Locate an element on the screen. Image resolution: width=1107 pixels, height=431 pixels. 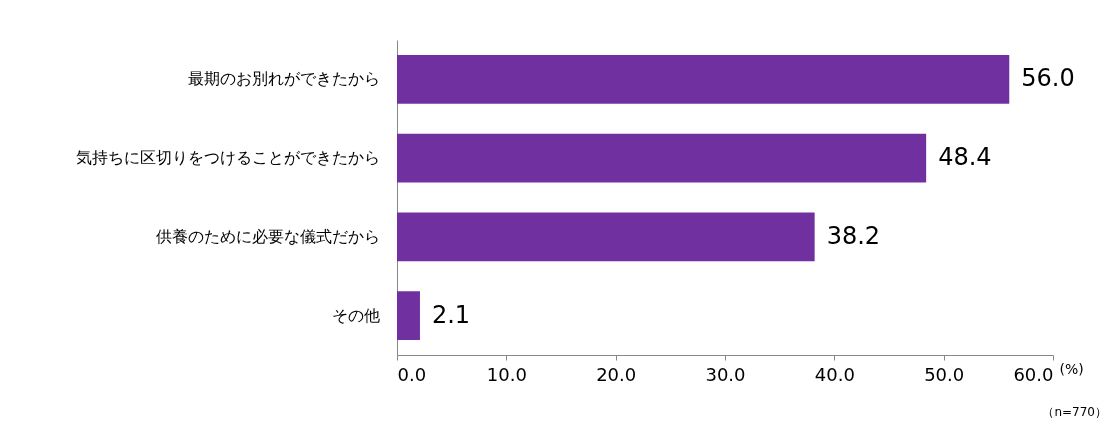
data-label: 38.2 is located at coordinates (853, 235).